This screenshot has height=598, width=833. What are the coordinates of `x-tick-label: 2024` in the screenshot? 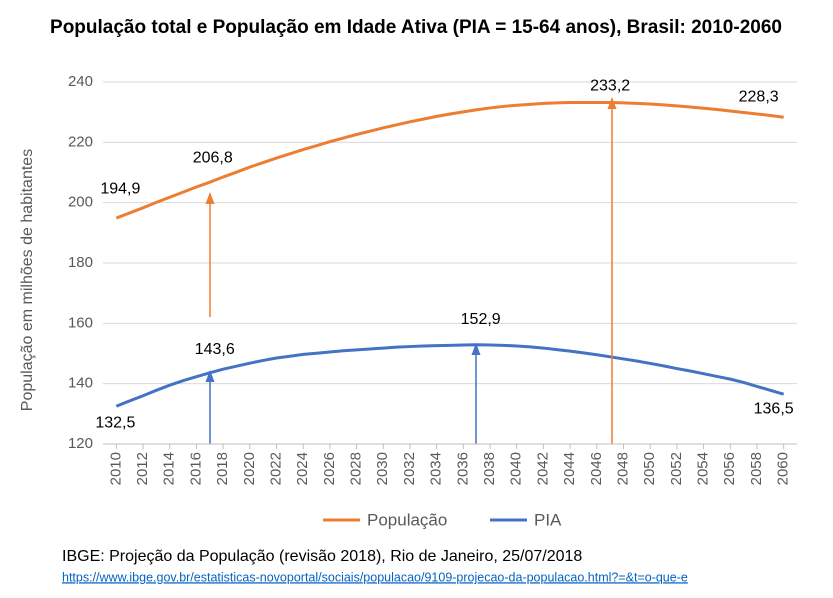 It's located at (302, 468).